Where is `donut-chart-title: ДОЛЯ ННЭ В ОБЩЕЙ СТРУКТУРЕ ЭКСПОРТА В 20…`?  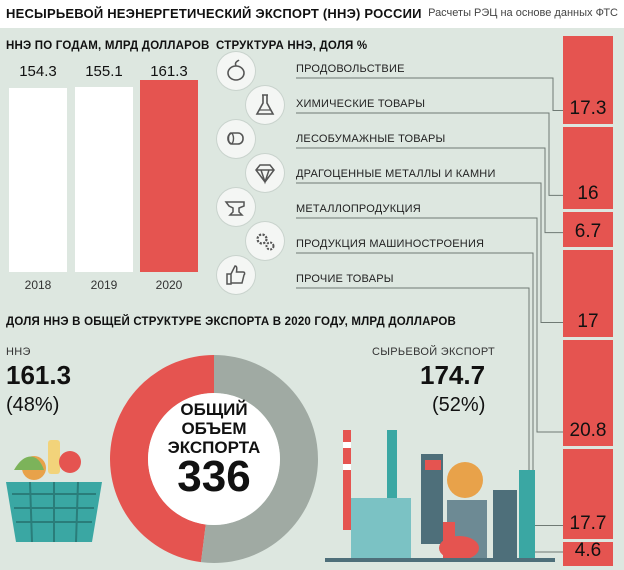 donut-chart-title: ДОЛЯ ННЭ В ОБЩЕЙ СТРУКТУРЕ ЭКСПОРТА В 20… is located at coordinates (231, 322).